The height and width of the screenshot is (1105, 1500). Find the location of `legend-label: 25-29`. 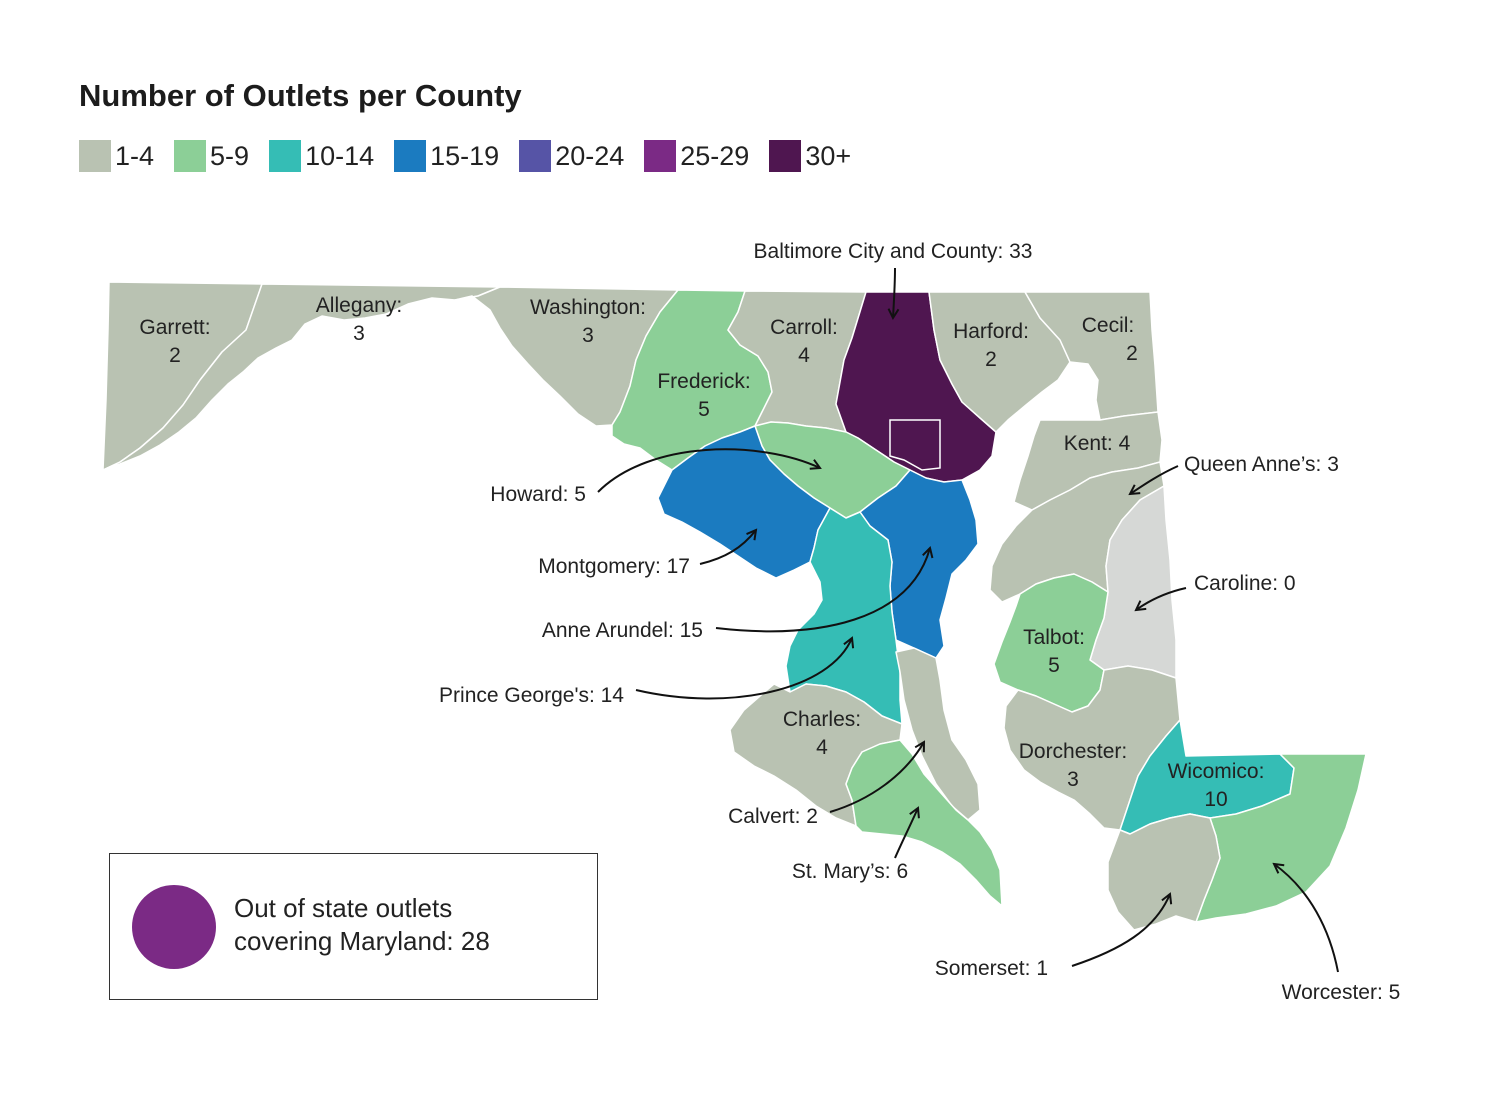

legend-label: 25-29 is located at coordinates (715, 155).